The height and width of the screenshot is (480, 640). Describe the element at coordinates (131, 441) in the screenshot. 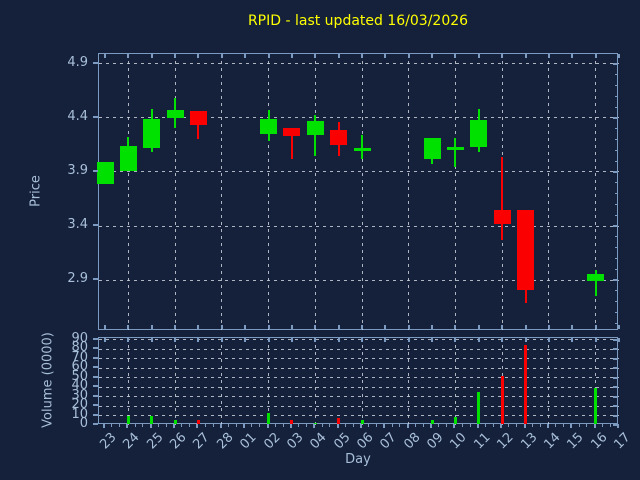

I see `x-tick-label: 24` at that location.